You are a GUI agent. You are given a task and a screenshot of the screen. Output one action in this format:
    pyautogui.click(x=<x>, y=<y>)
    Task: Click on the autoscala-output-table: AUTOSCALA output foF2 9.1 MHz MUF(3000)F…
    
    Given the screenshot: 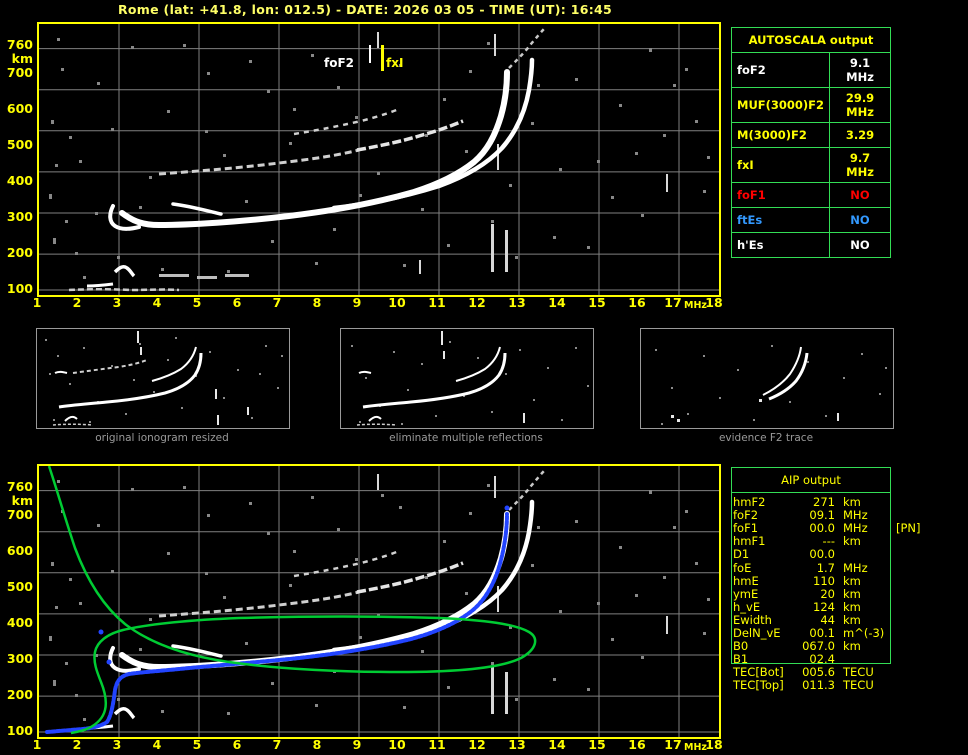 What is the action you would take?
    pyautogui.click(x=810, y=142)
    